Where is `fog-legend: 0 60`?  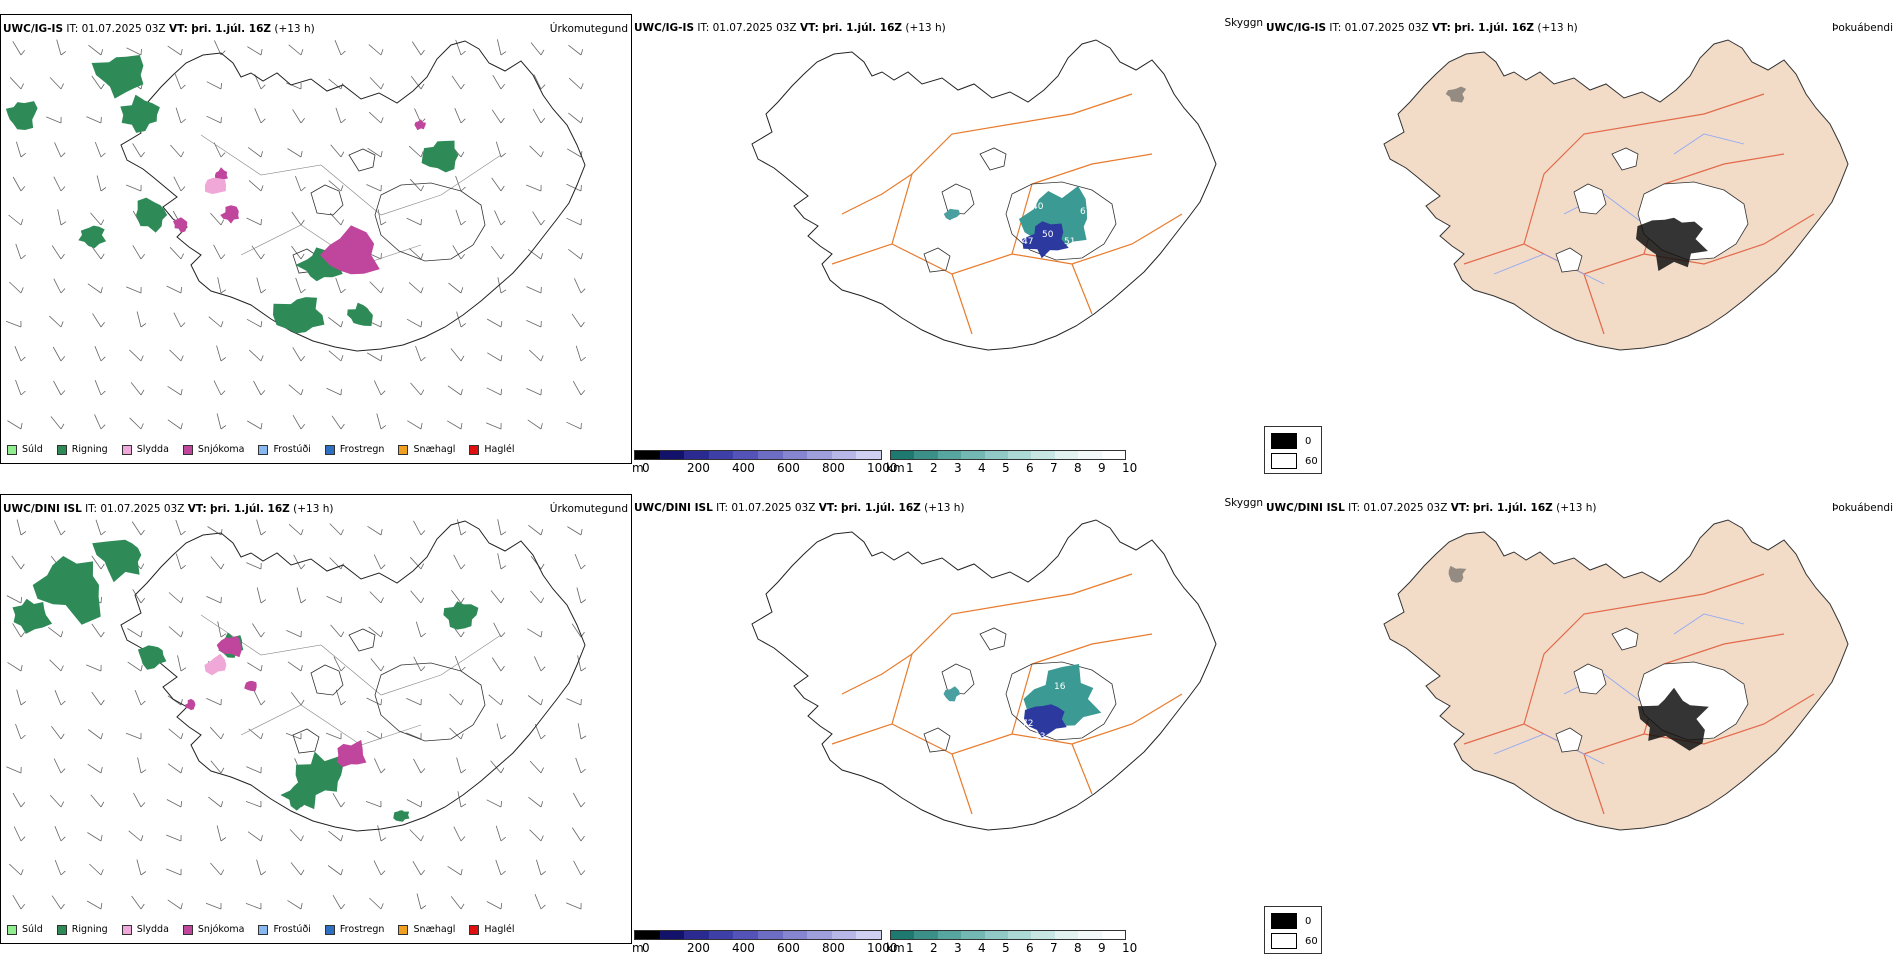 fog-legend: 0 60 is located at coordinates (1293, 450).